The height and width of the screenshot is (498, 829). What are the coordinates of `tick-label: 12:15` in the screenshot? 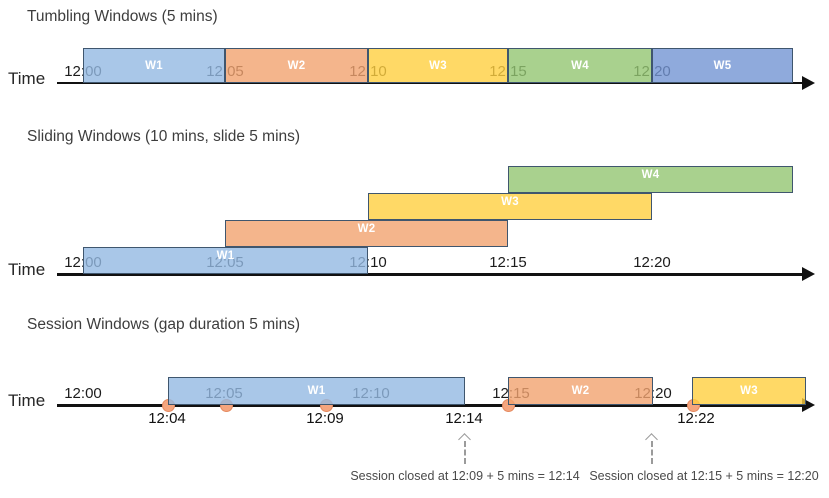 It's located at (508, 262).